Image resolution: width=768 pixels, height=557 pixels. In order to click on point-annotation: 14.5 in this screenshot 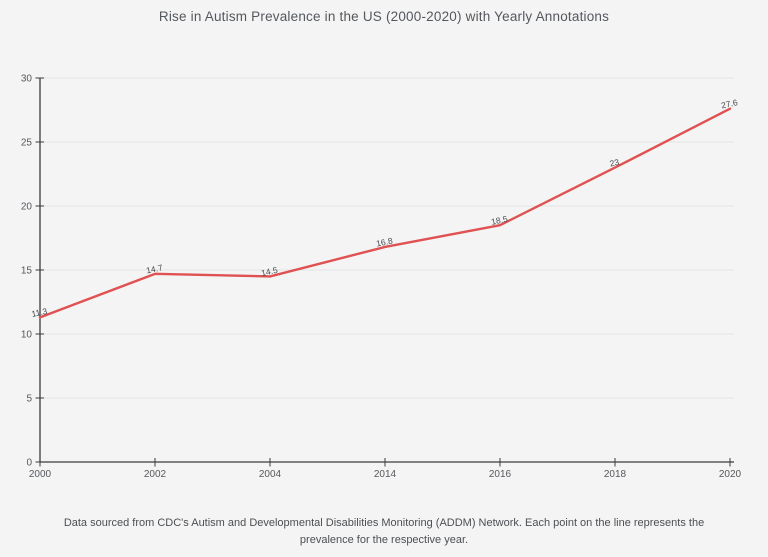, I will do `click(269, 271)`.